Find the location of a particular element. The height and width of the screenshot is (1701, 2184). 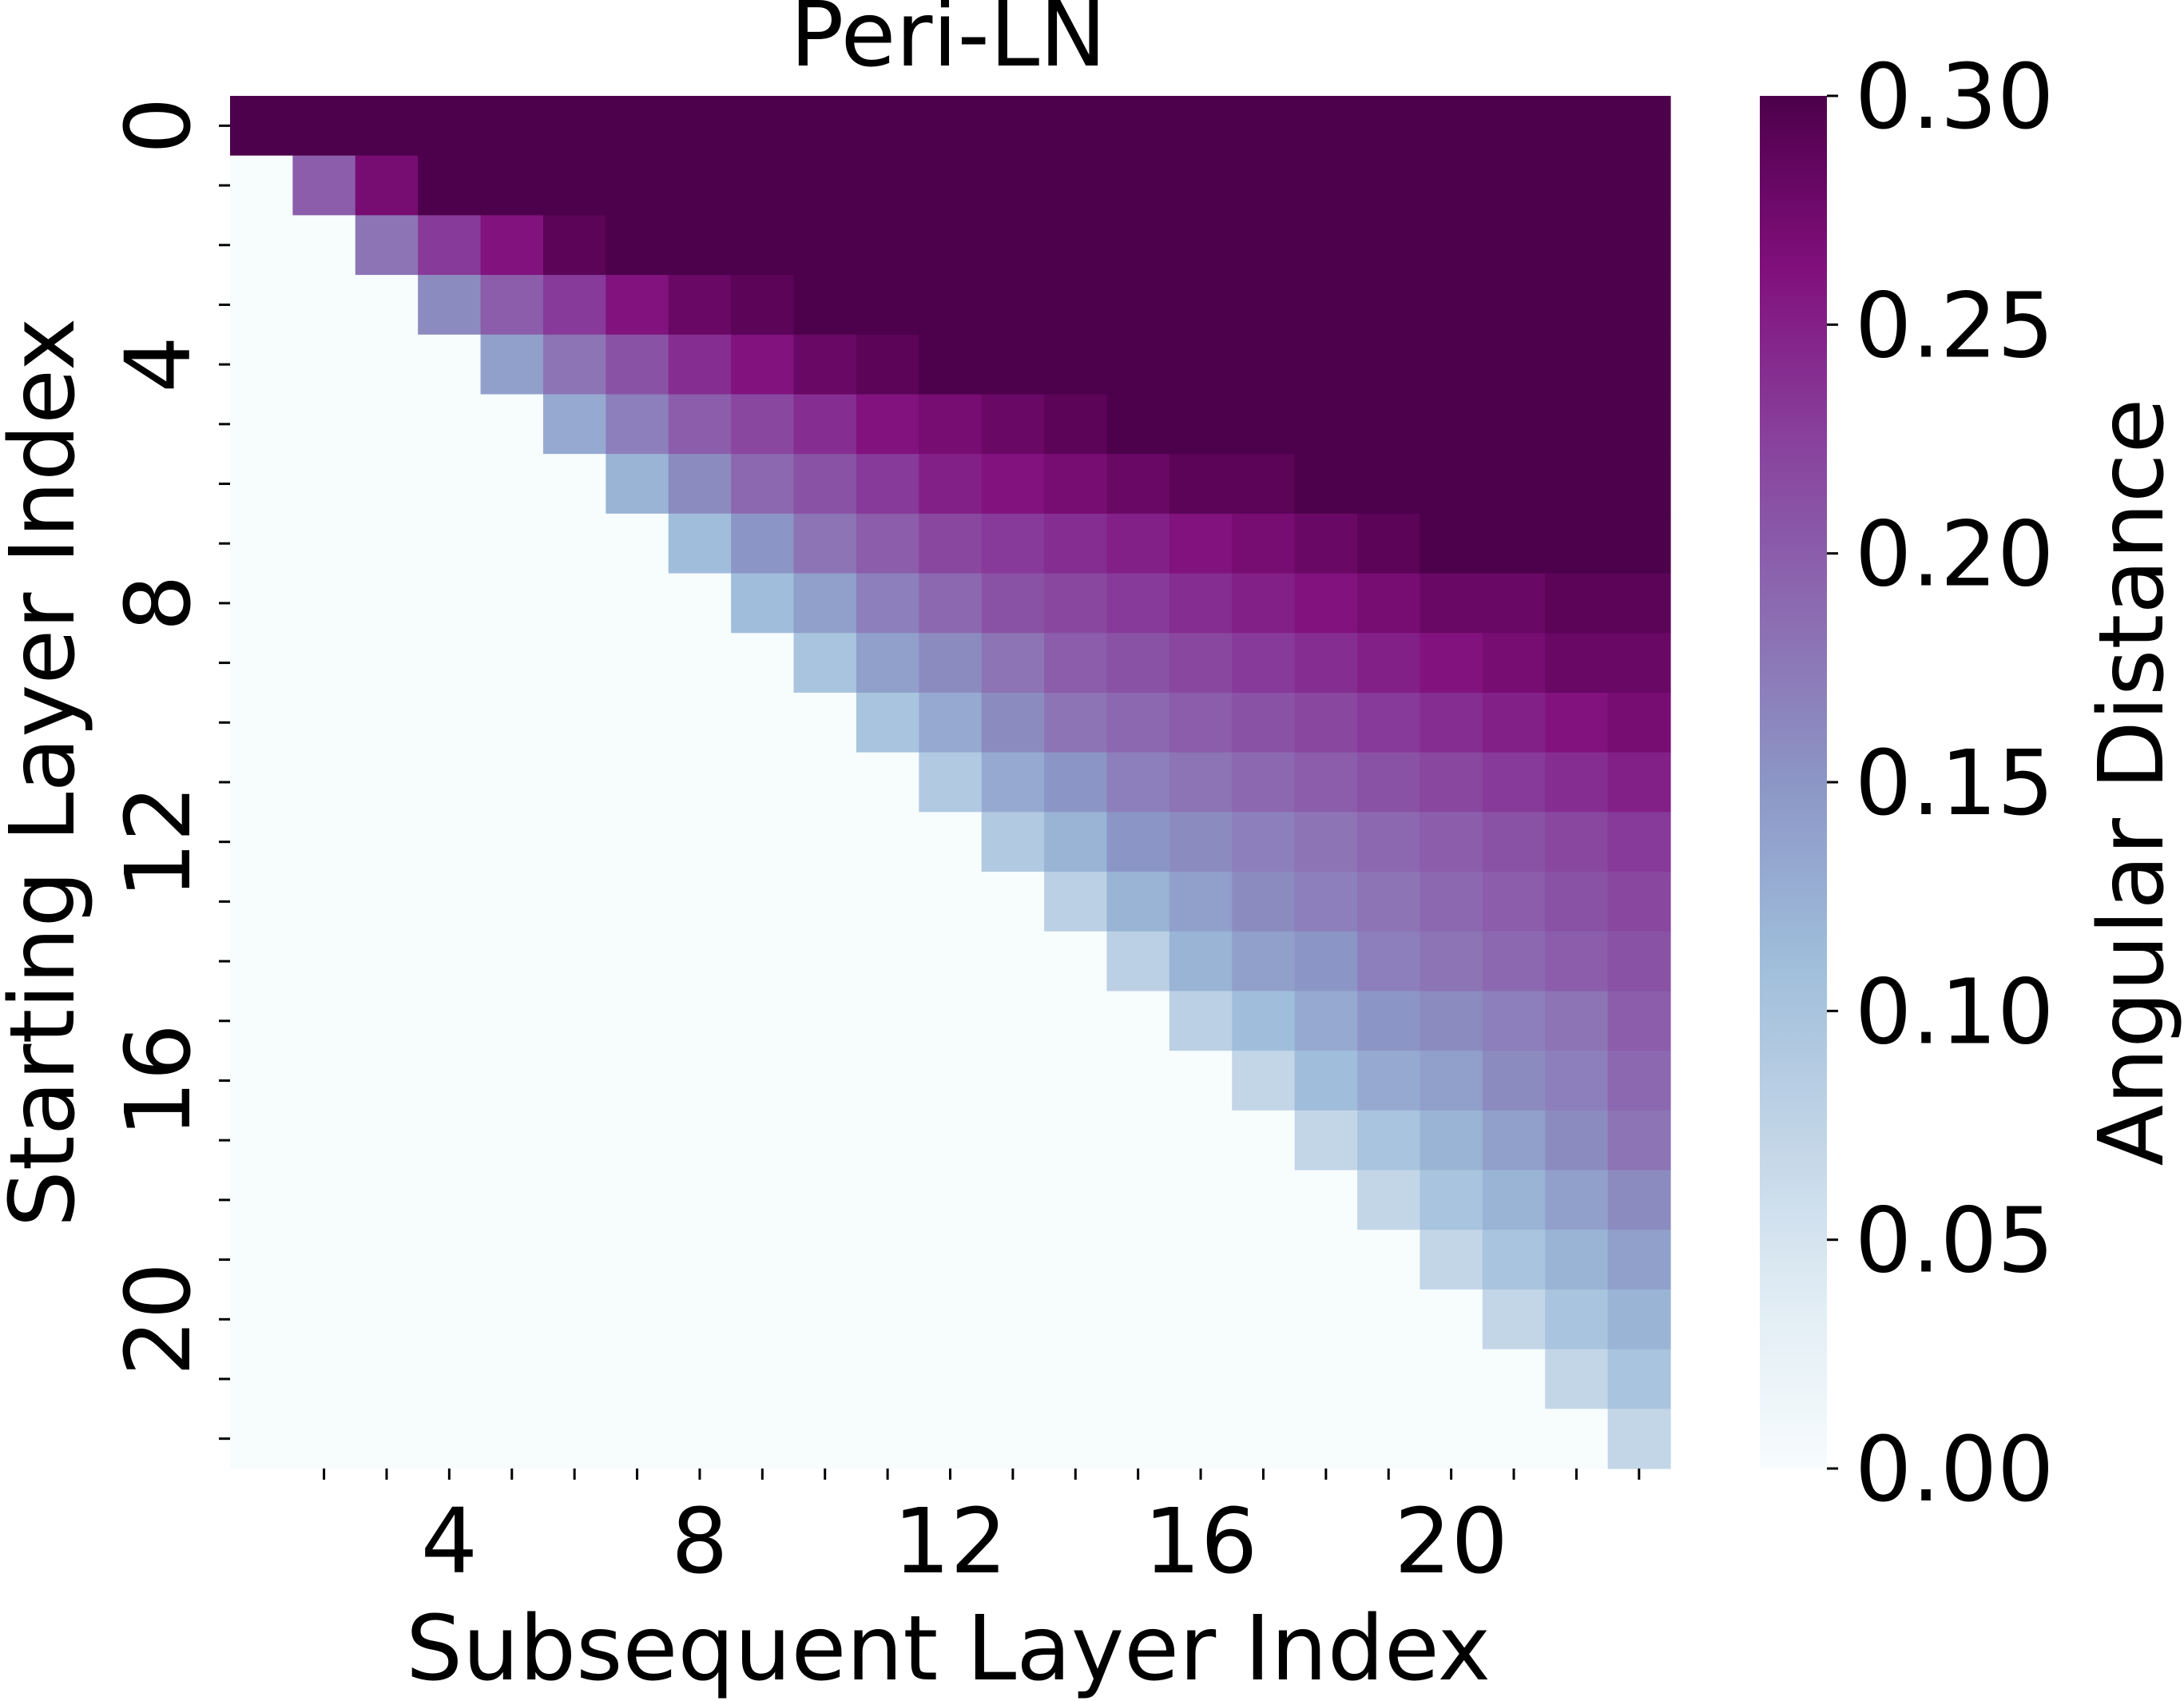

y-axis-ticks: 0 4 8 12 16 20 is located at coordinates (168, 769).